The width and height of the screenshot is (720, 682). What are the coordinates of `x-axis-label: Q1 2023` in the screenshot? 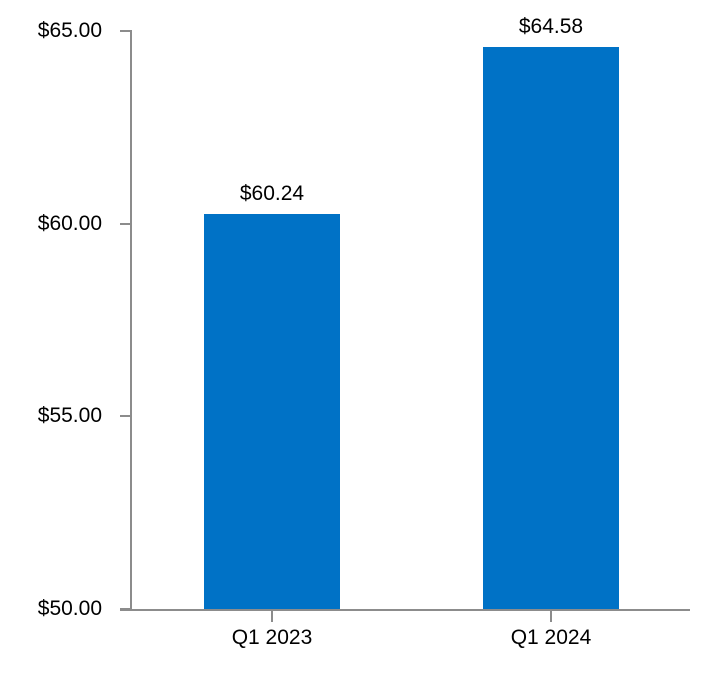 It's located at (272, 637).